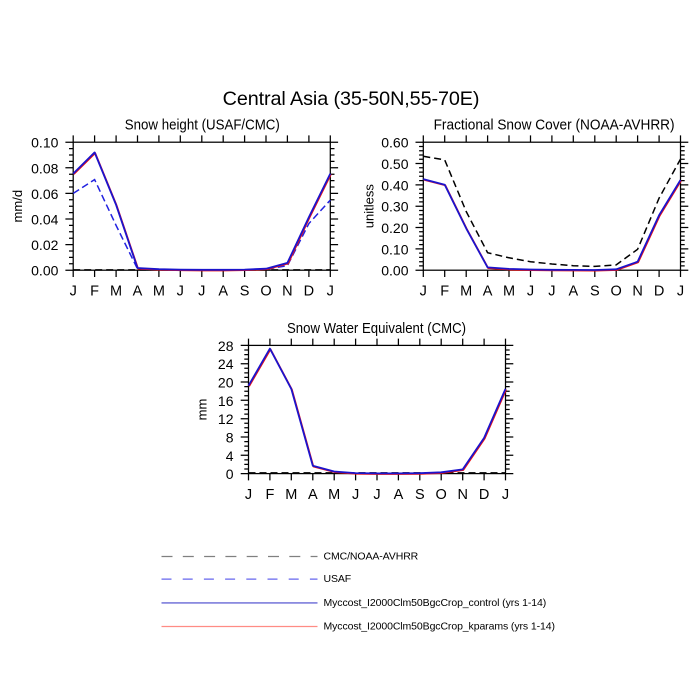 This screenshot has width=700, height=700. Describe the element at coordinates (230, 474) in the screenshot. I see `svg-text: 0` at that location.